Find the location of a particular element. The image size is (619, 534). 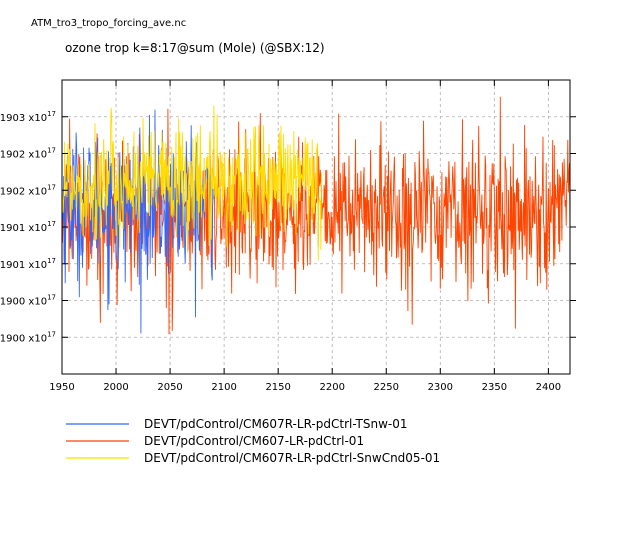

legend-label-2: DEVT/pdControl/CM607-LR-pdCtrl-01 is located at coordinates (254, 441).